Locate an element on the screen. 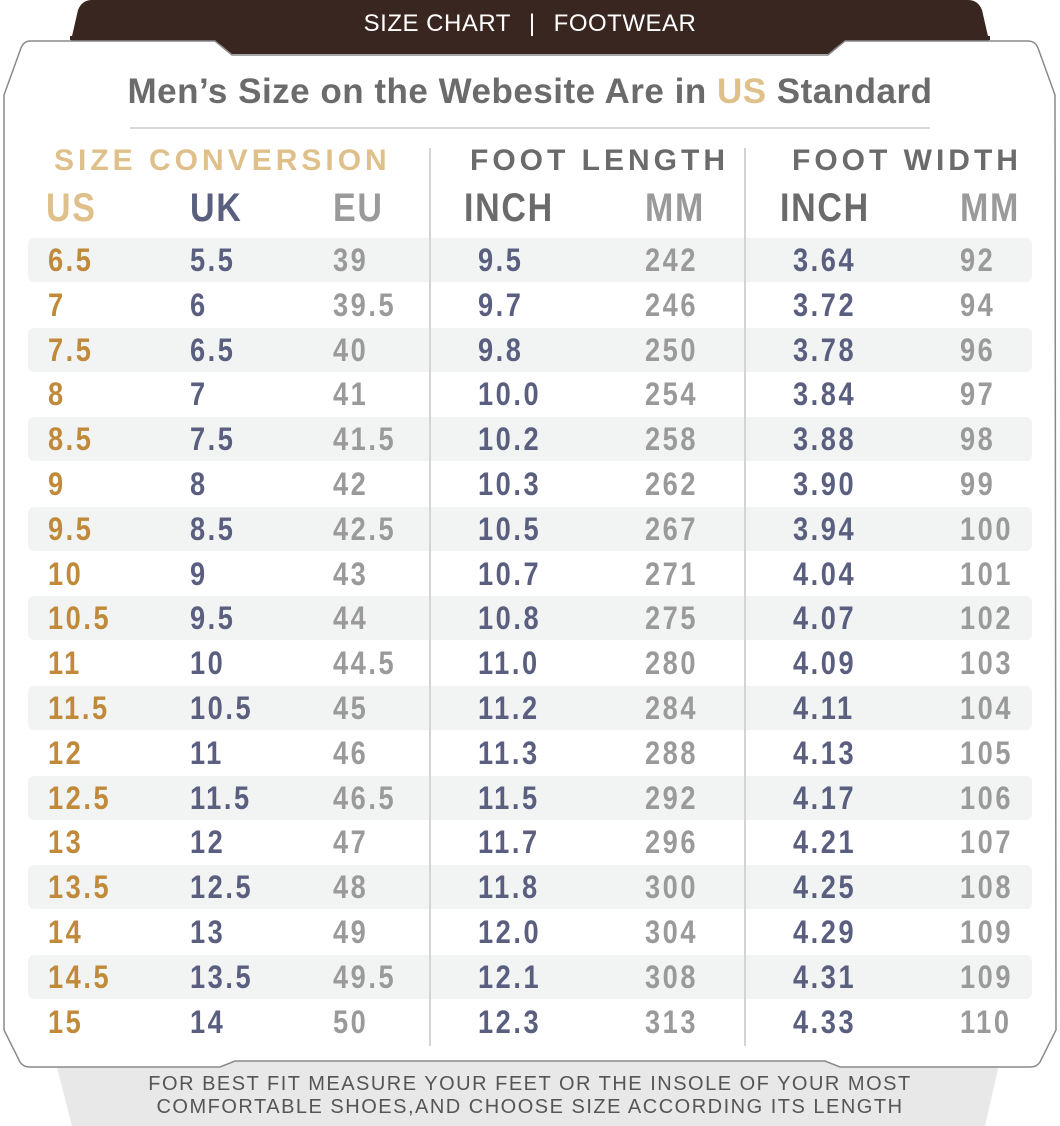  cell-length-mm: 284 is located at coordinates (672, 708).